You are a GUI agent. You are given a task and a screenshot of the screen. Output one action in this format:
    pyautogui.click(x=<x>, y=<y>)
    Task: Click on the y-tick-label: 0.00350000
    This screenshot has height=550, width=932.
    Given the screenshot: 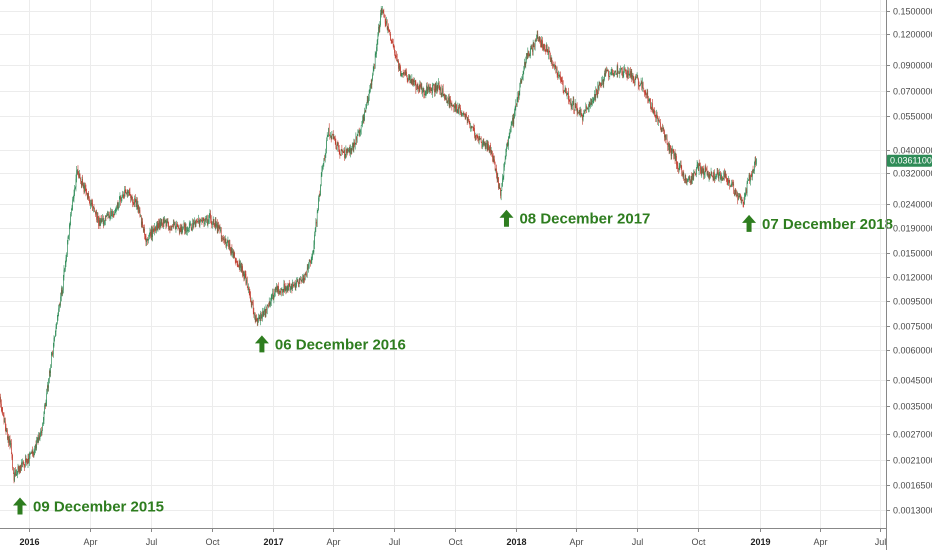 What is the action you would take?
    pyautogui.click(x=912, y=407)
    